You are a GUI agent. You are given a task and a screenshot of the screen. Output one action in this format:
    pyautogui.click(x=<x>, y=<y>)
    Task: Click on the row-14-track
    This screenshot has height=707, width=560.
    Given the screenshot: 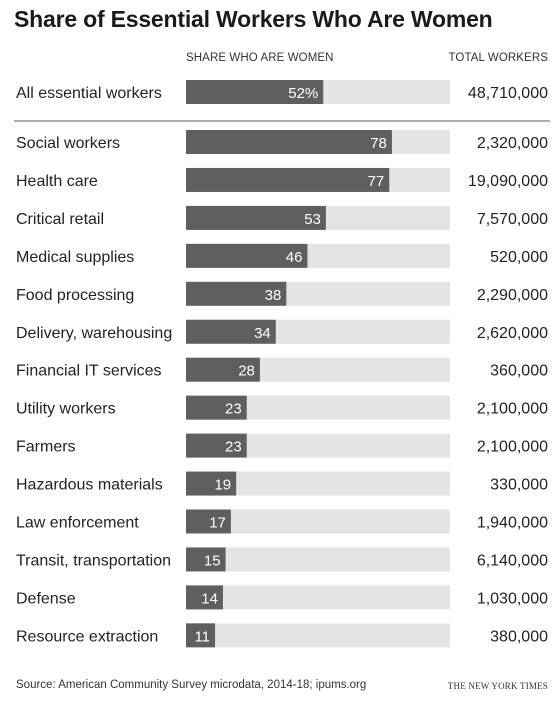 What is the action you would take?
    pyautogui.click(x=318, y=635)
    